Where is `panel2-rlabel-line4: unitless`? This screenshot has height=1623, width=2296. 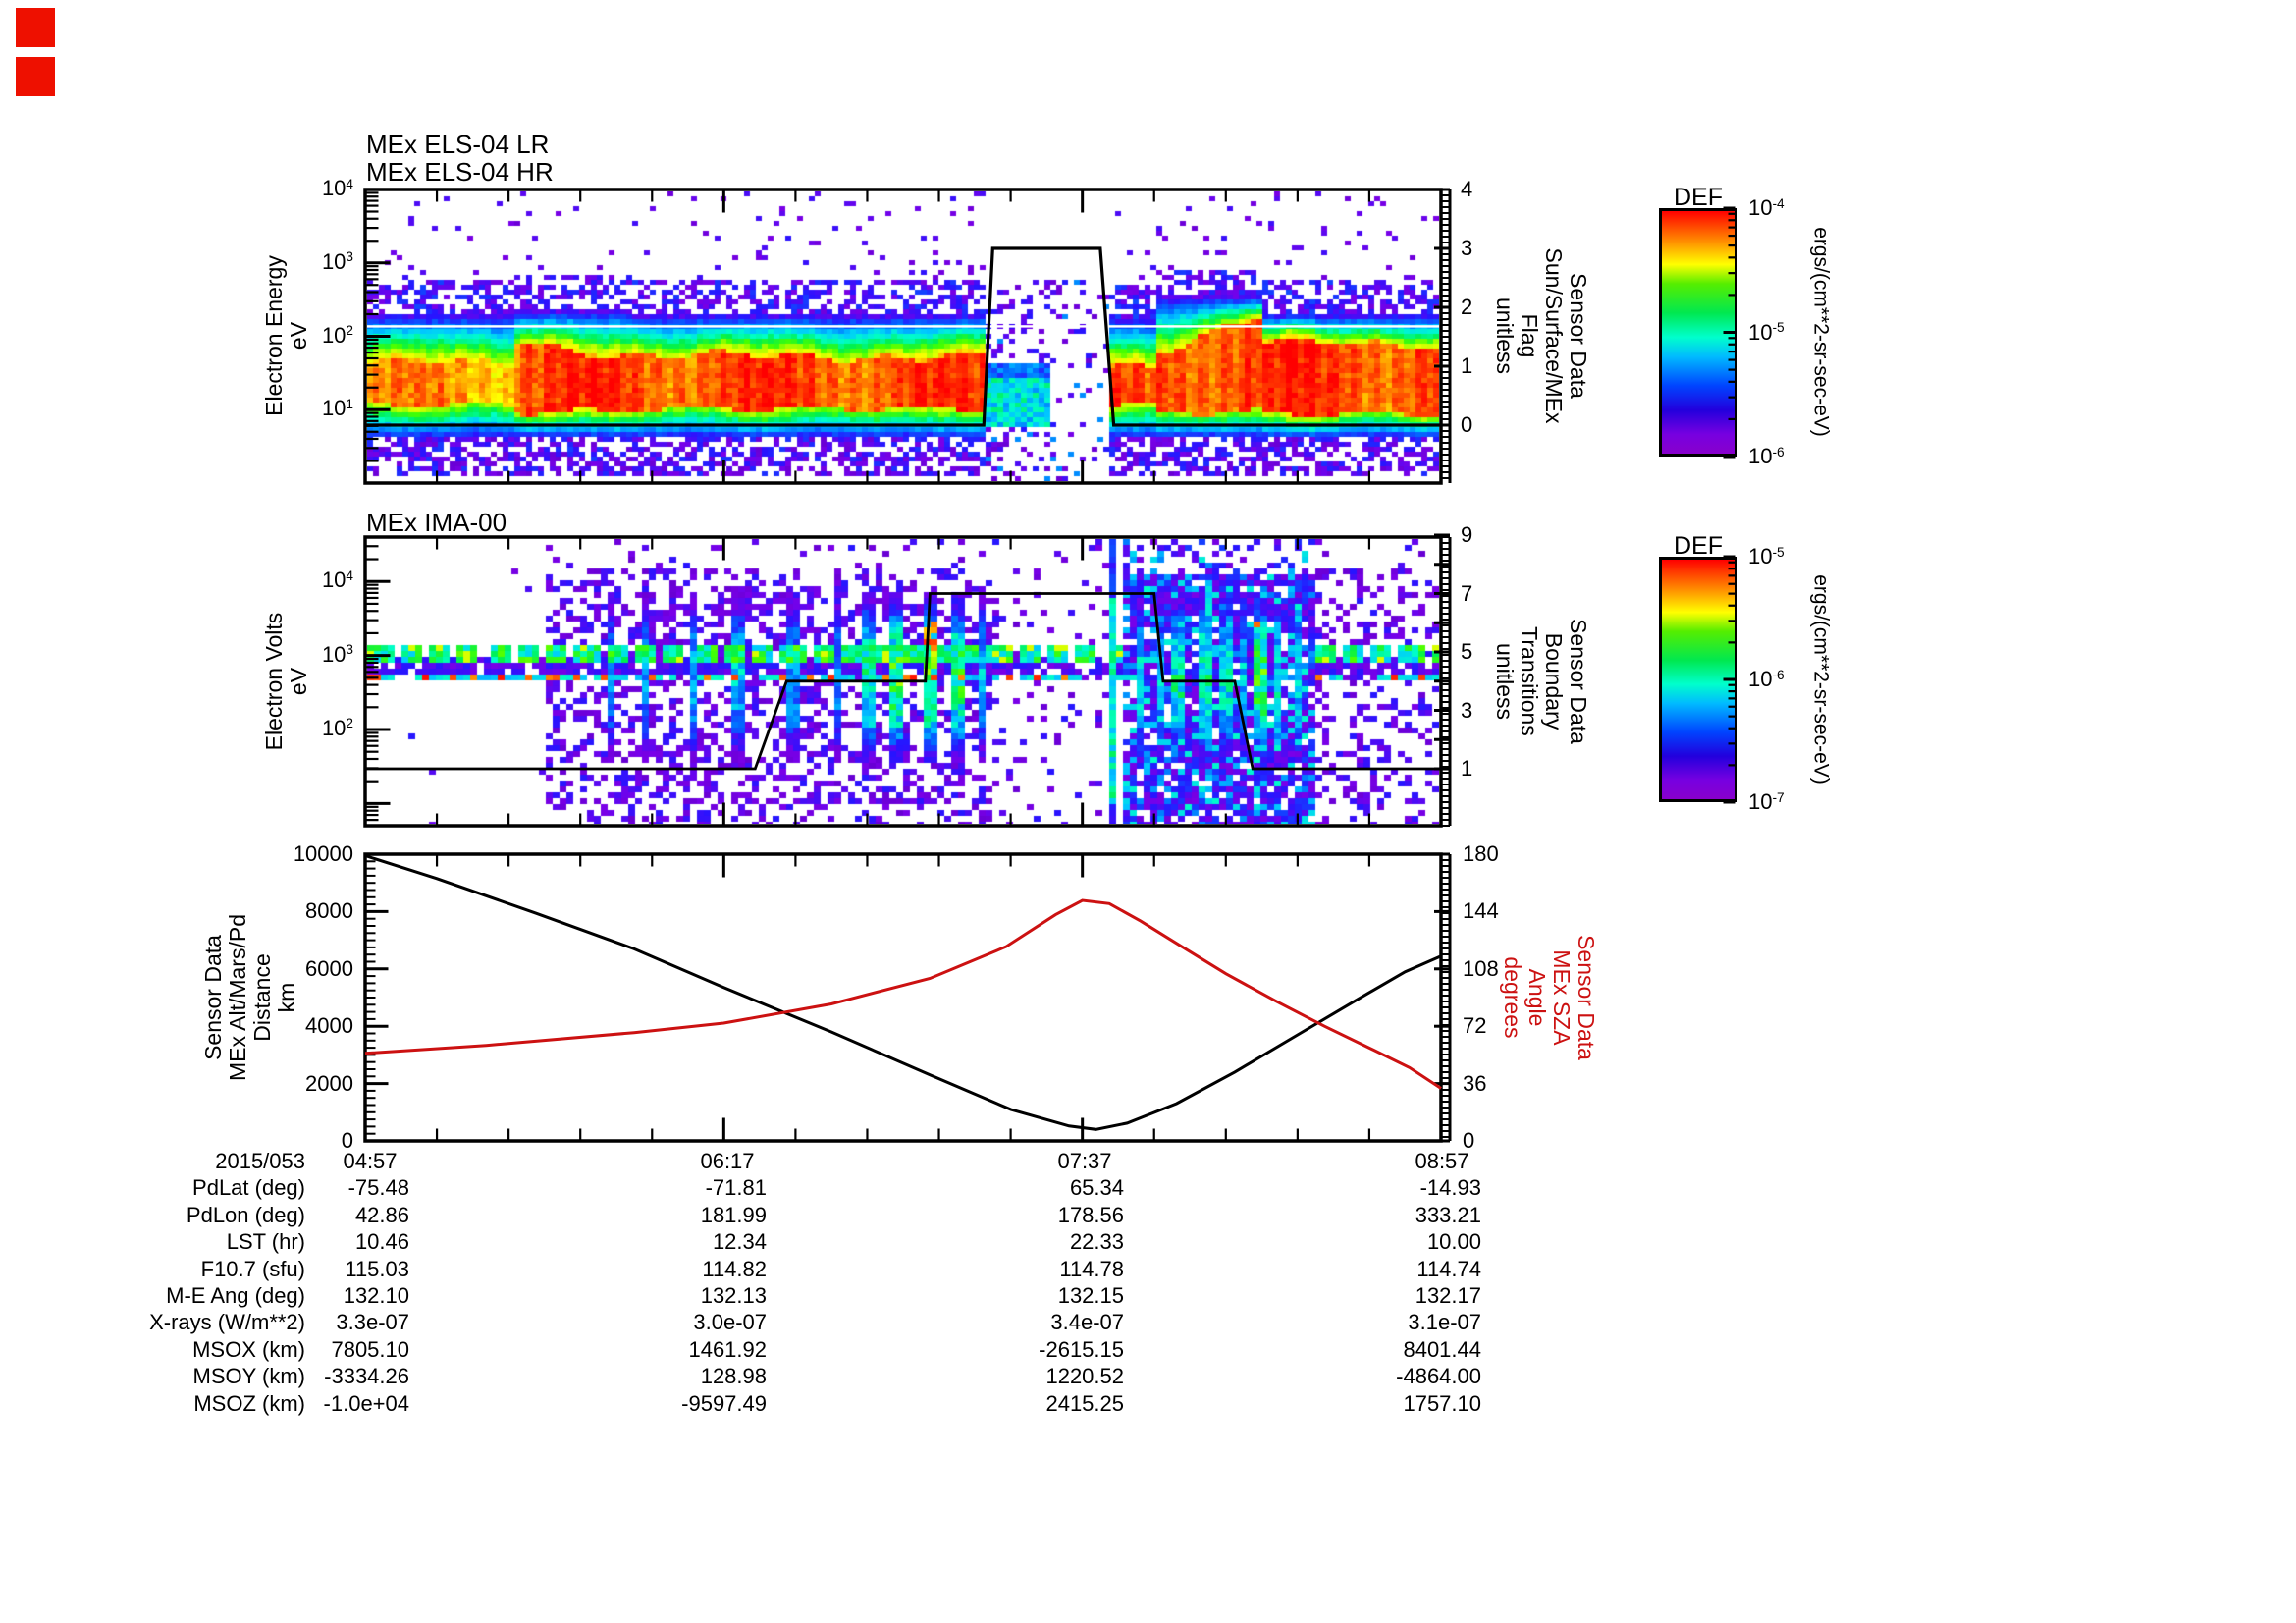
panel2-rlabel-line4: unitless is located at coordinates (1505, 681).